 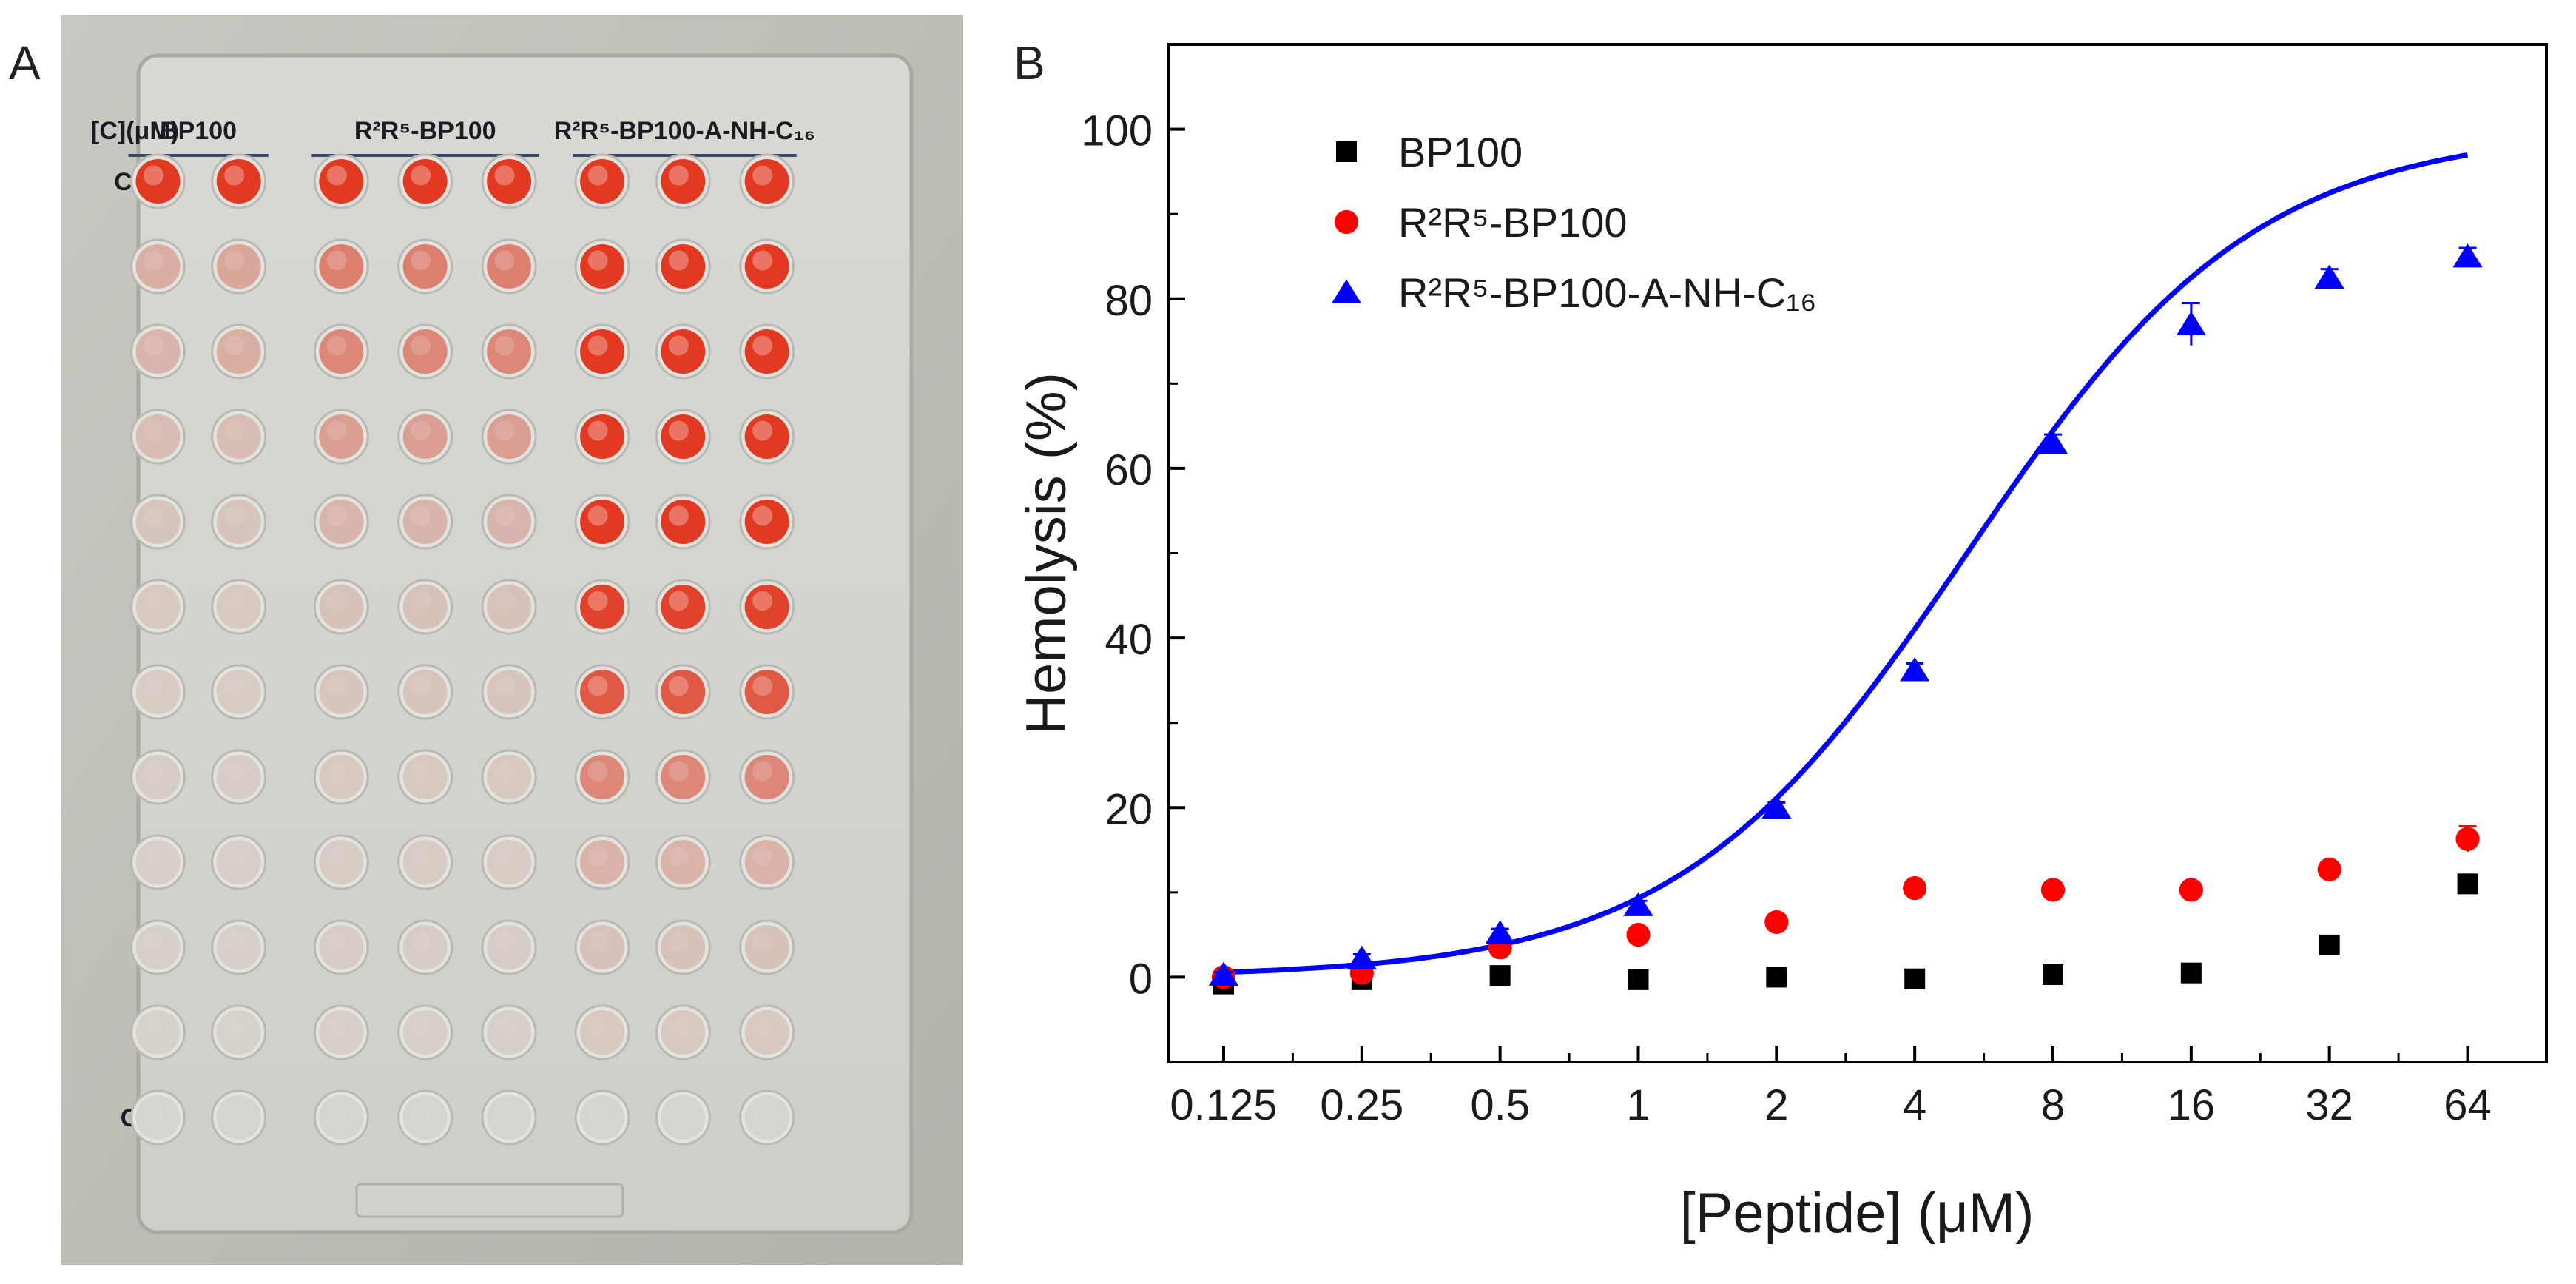 What do you see at coordinates (1460, 152) in the screenshot?
I see `legend-label-0: BP100` at bounding box center [1460, 152].